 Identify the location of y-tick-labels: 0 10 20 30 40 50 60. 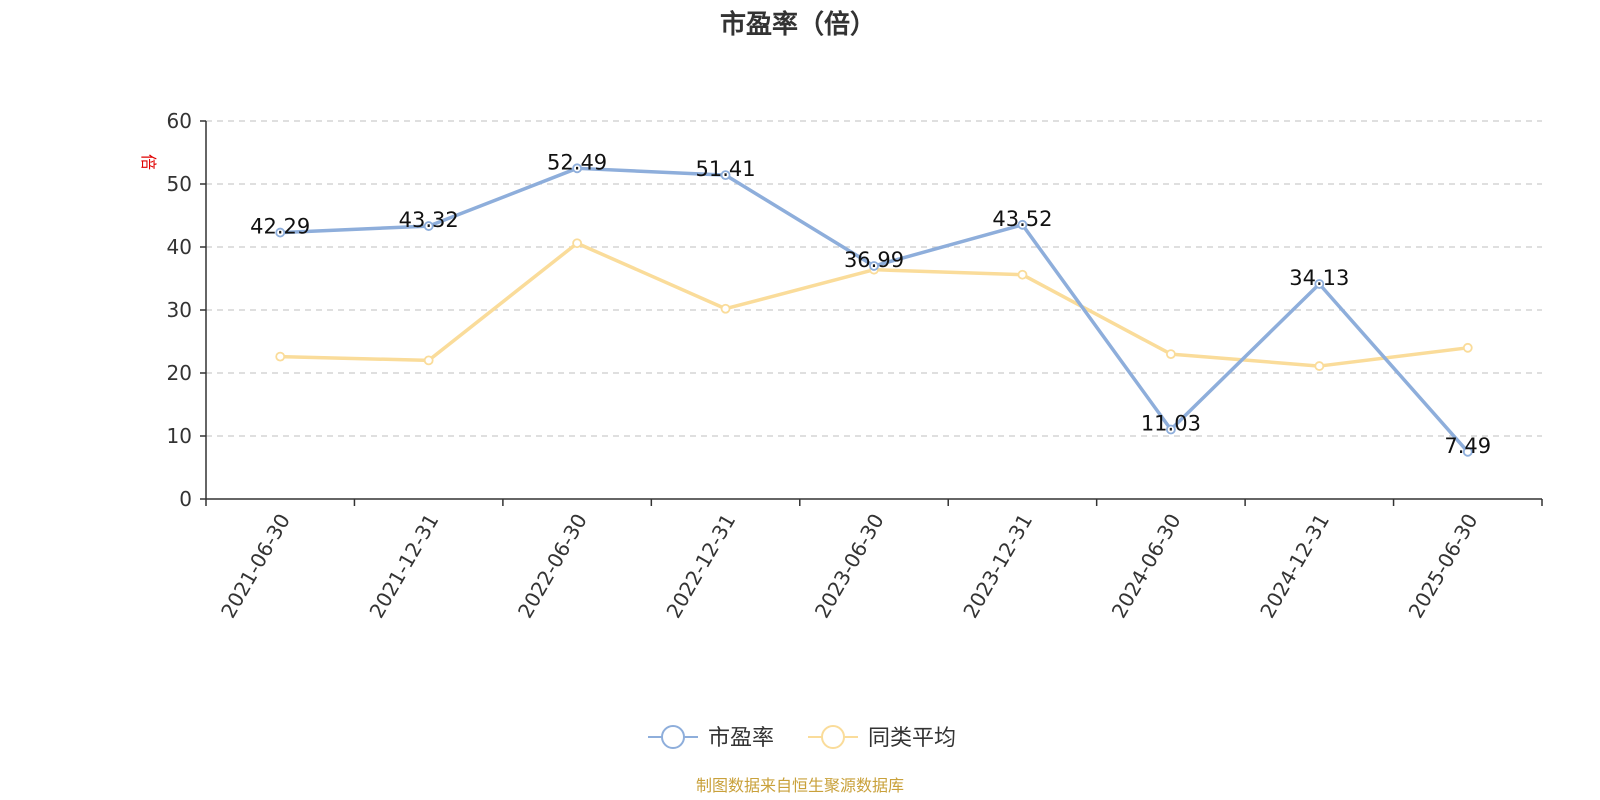
(179, 310).